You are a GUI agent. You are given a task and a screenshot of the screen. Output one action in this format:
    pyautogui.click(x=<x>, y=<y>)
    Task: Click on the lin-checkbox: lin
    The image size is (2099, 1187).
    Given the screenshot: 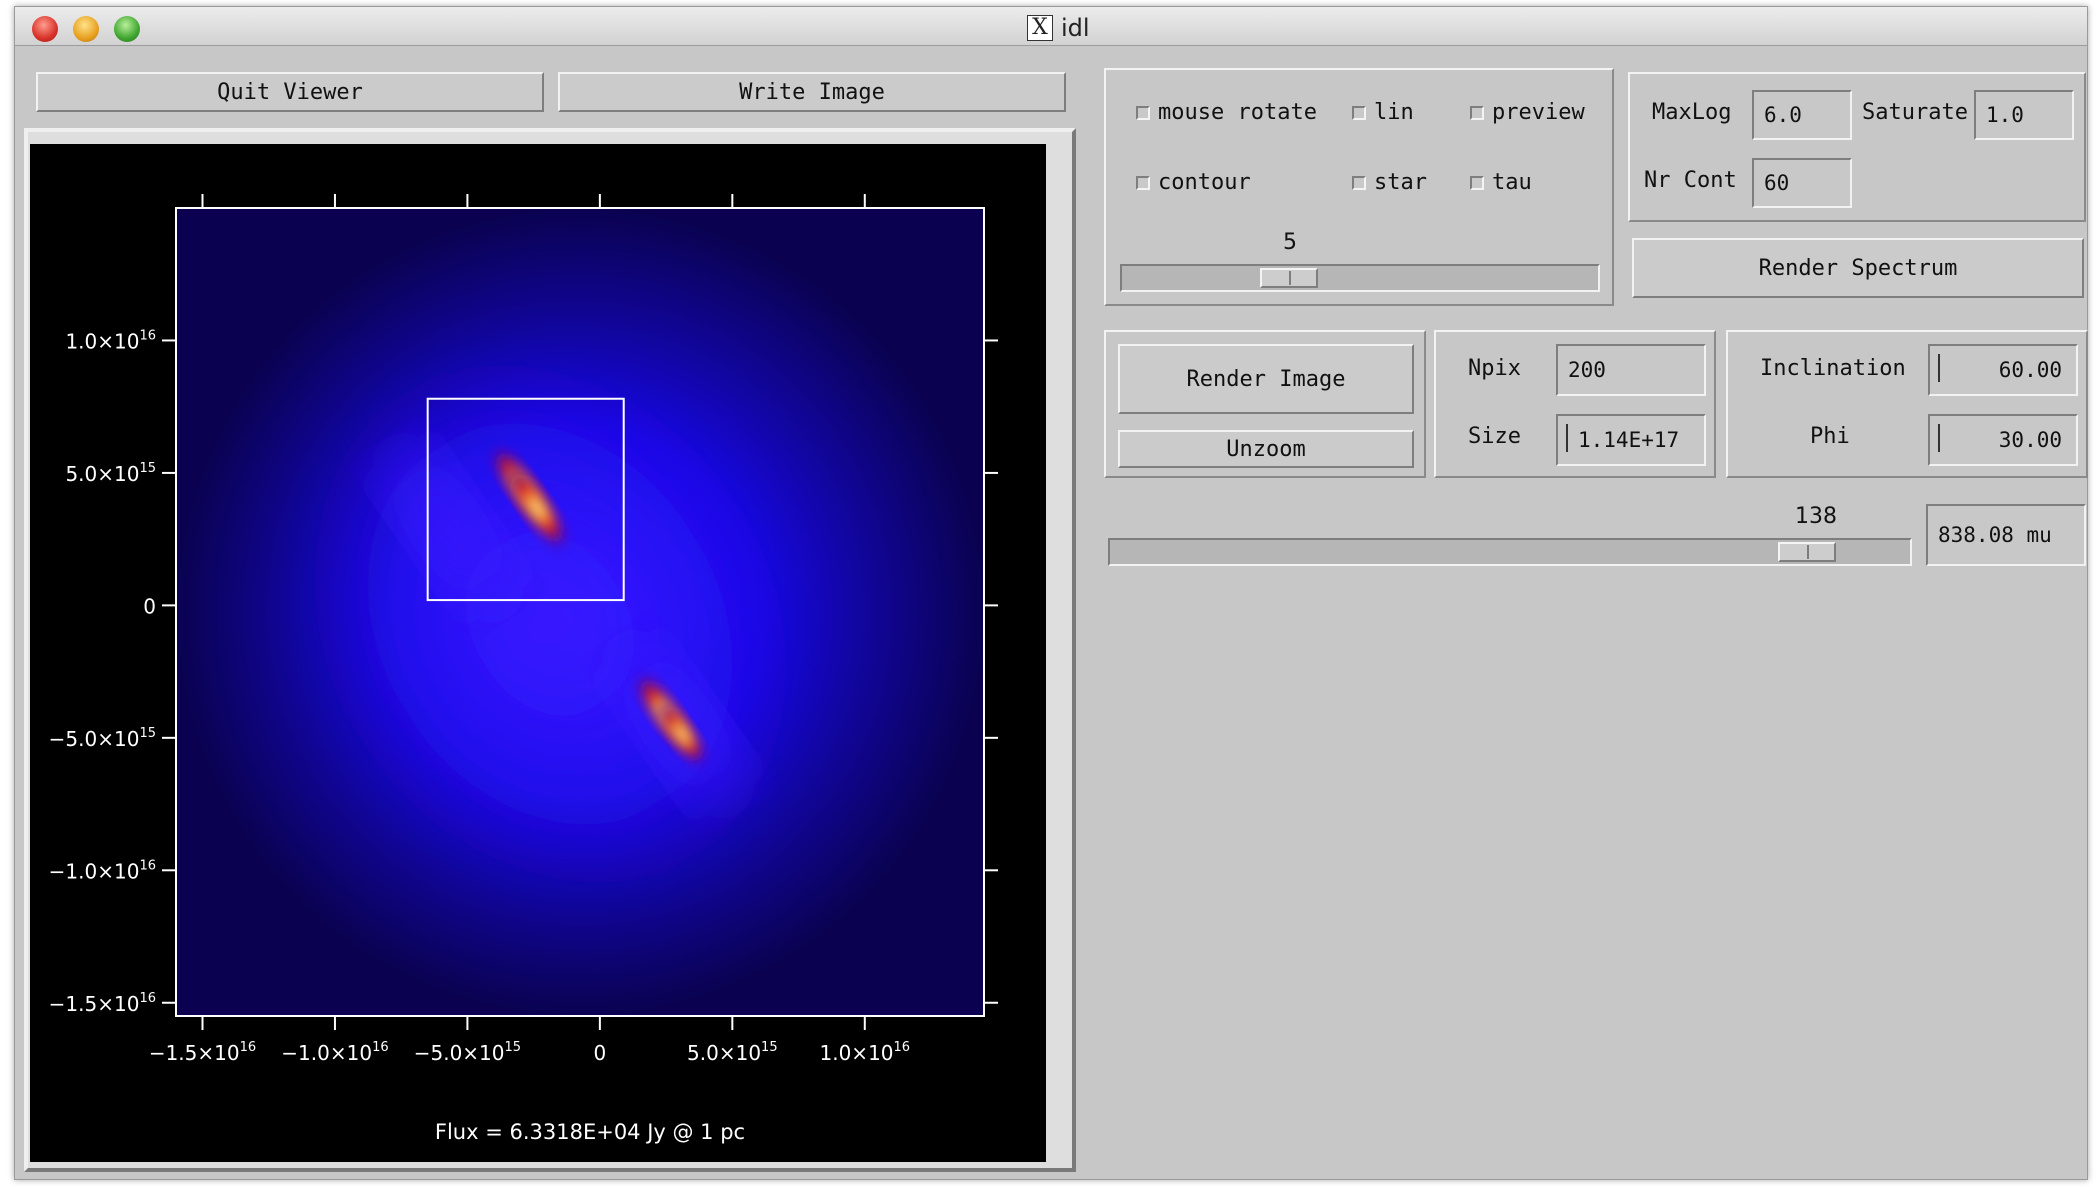 What is the action you would take?
    pyautogui.click(x=1383, y=112)
    